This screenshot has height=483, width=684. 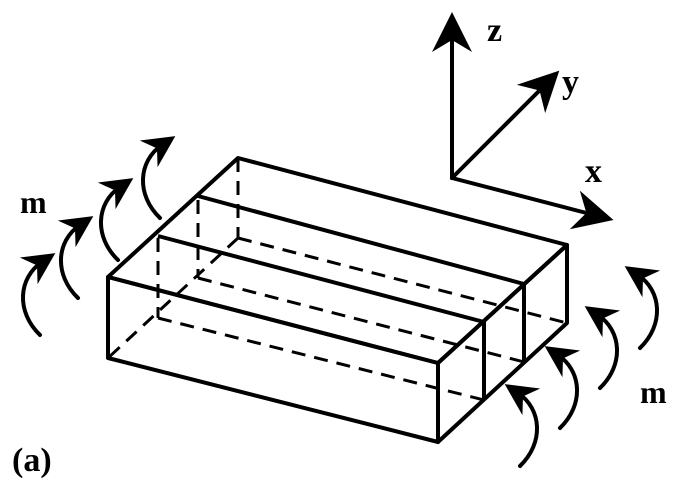 I want to click on y-axis, so click(x=505, y=125).